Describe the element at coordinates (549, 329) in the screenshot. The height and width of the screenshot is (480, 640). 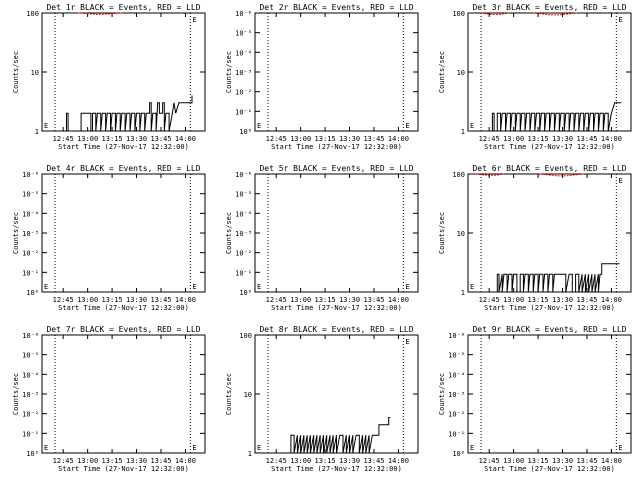
I see `chart-title: Det 9r BLACK = Events, RED = LLD` at that location.